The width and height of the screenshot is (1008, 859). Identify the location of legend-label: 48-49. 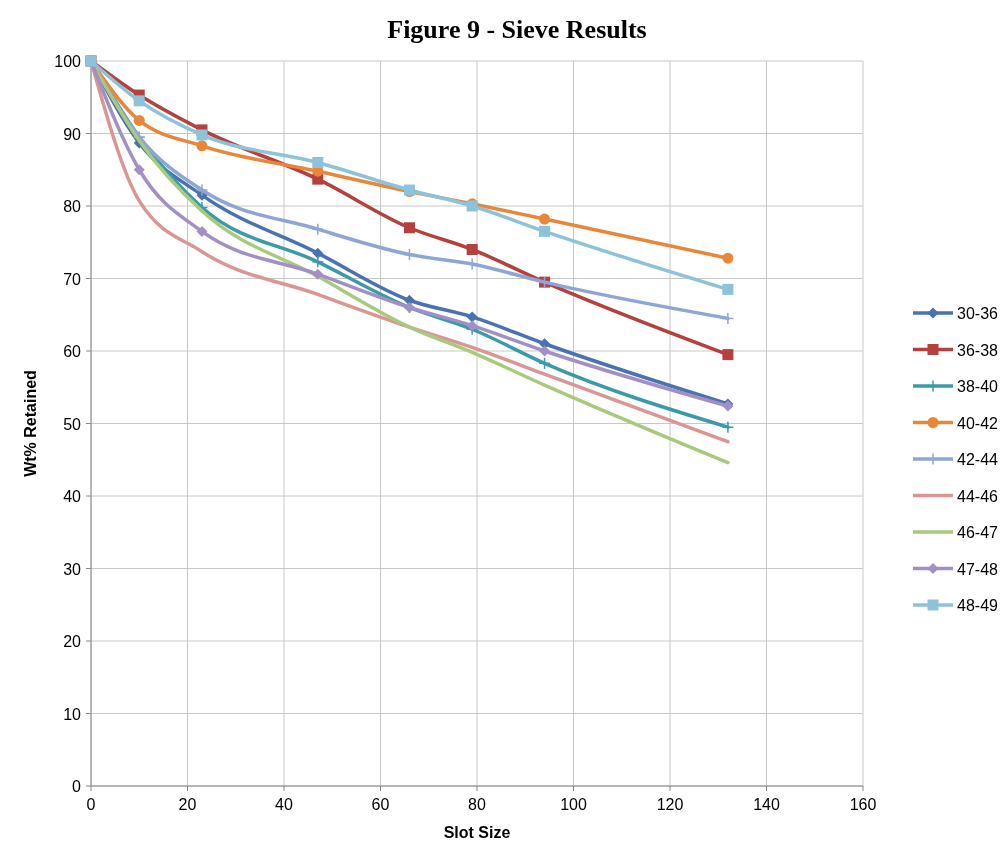
(978, 605).